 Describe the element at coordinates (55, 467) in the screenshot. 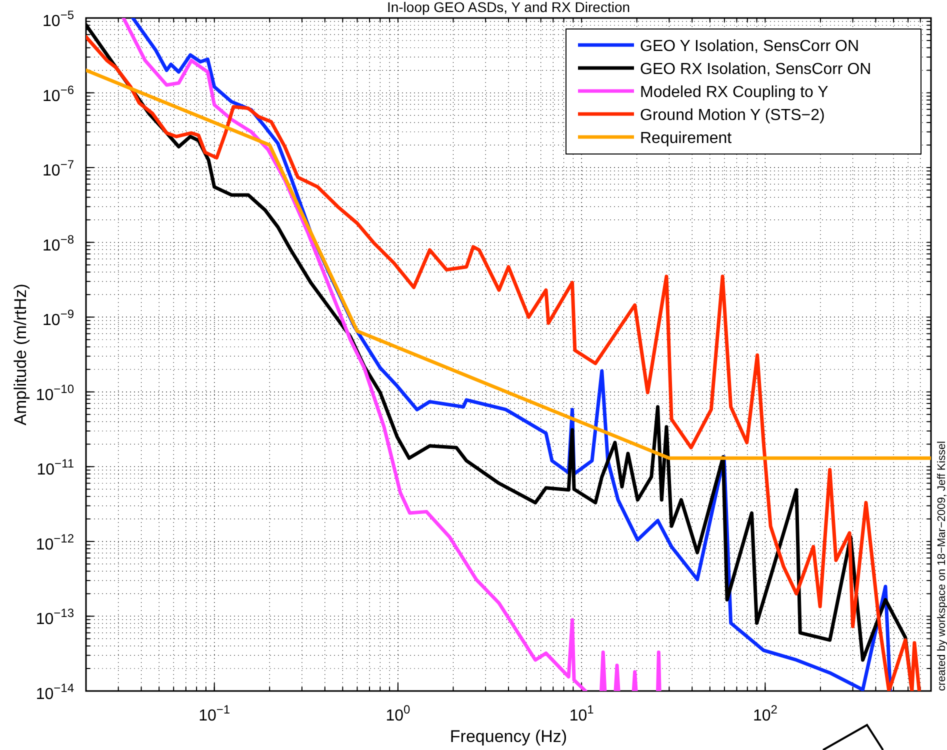

I see `y-tick-label: 10$^{−11}$` at that location.